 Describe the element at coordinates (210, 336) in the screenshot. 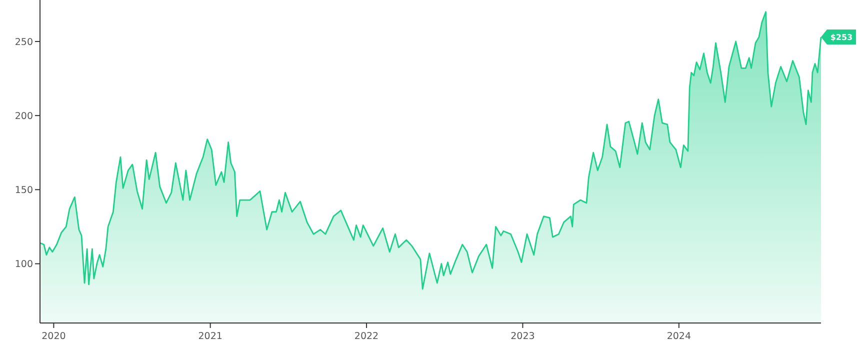

I see `x-tick-label: 2021` at that location.